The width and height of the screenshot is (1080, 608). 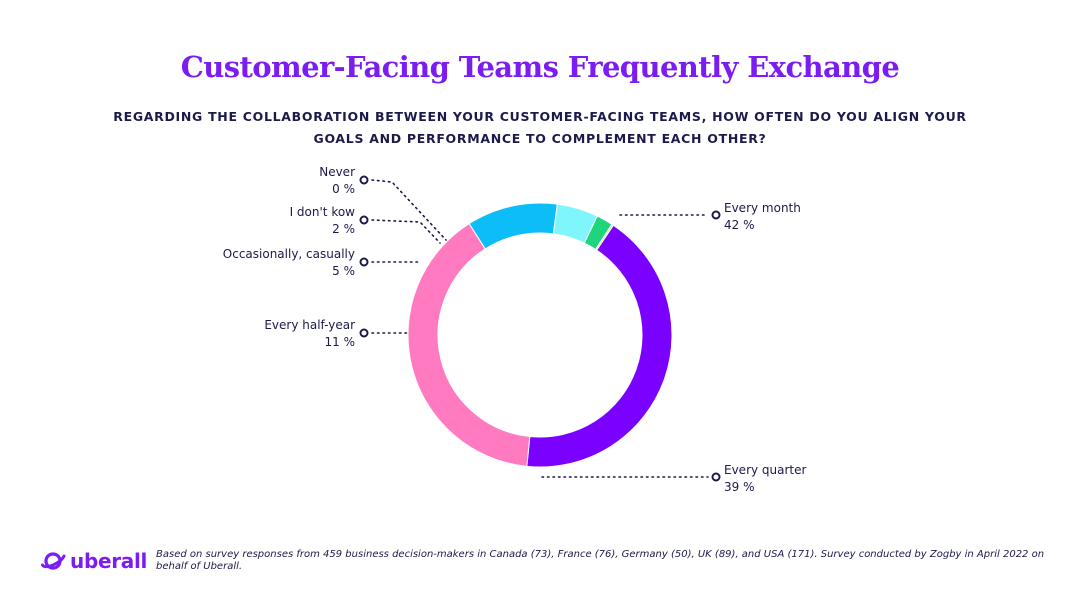 What do you see at coordinates (337, 172) in the screenshot?
I see `slice-label: Never` at bounding box center [337, 172].